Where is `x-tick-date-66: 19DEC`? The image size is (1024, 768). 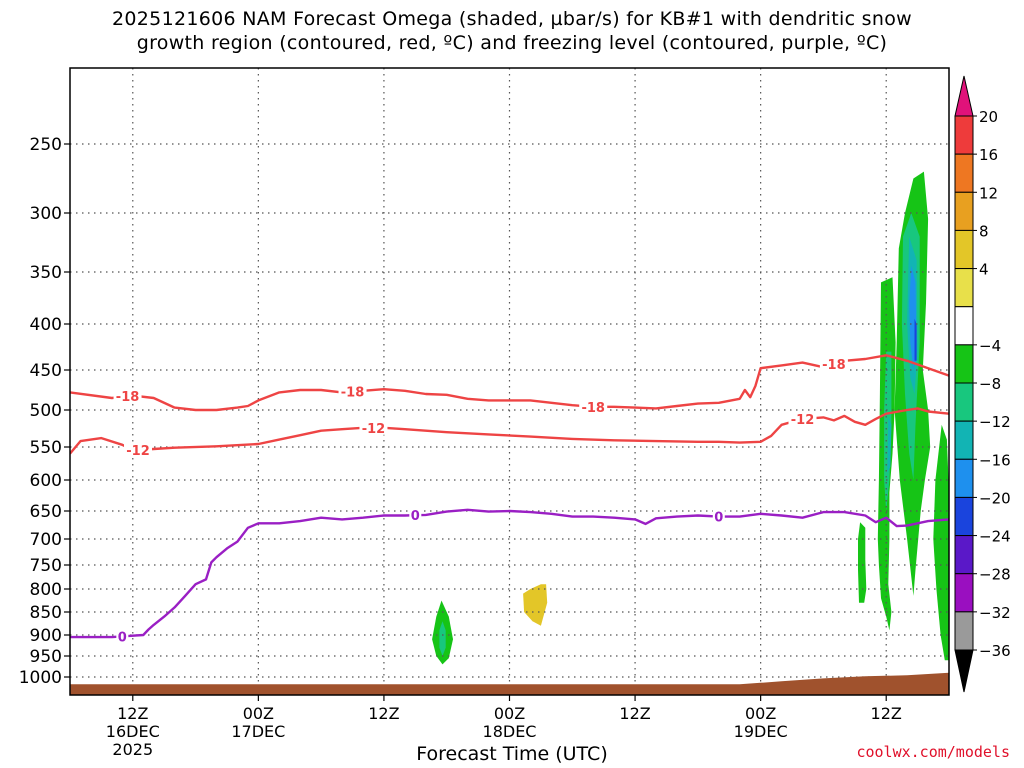
x-tick-date-66: 19DEC is located at coordinates (761, 731).